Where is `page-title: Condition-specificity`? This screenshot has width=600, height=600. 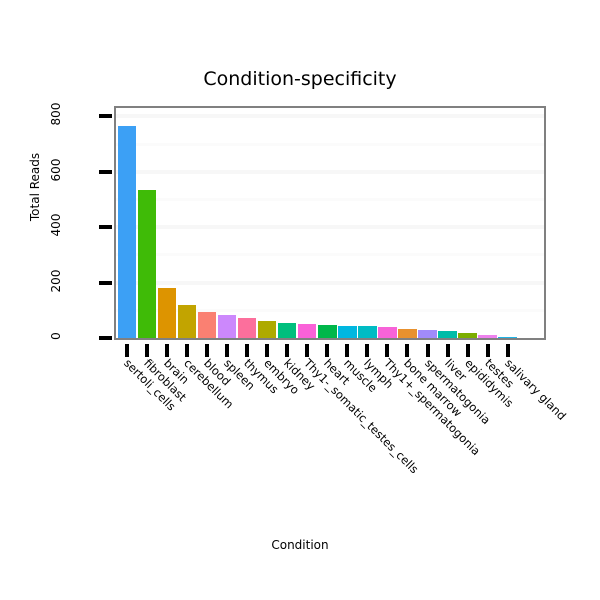
page-title: Condition-specificity is located at coordinates (300, 79).